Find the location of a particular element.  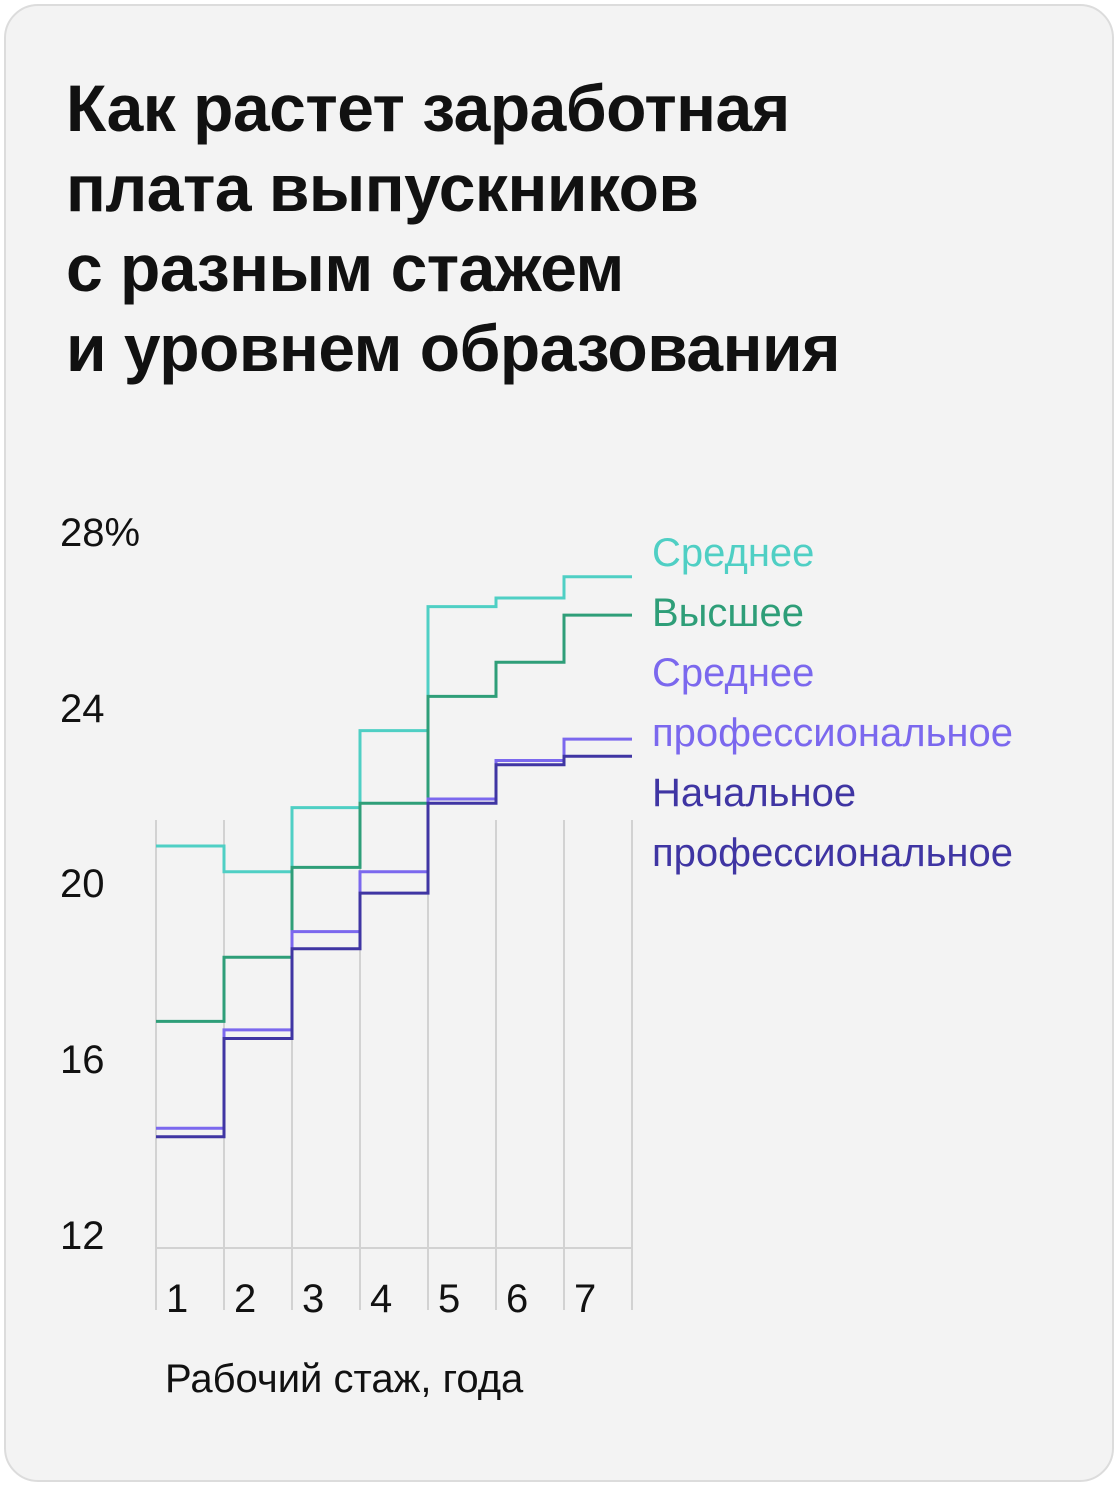

legend-label: Высшее is located at coordinates (728, 613).